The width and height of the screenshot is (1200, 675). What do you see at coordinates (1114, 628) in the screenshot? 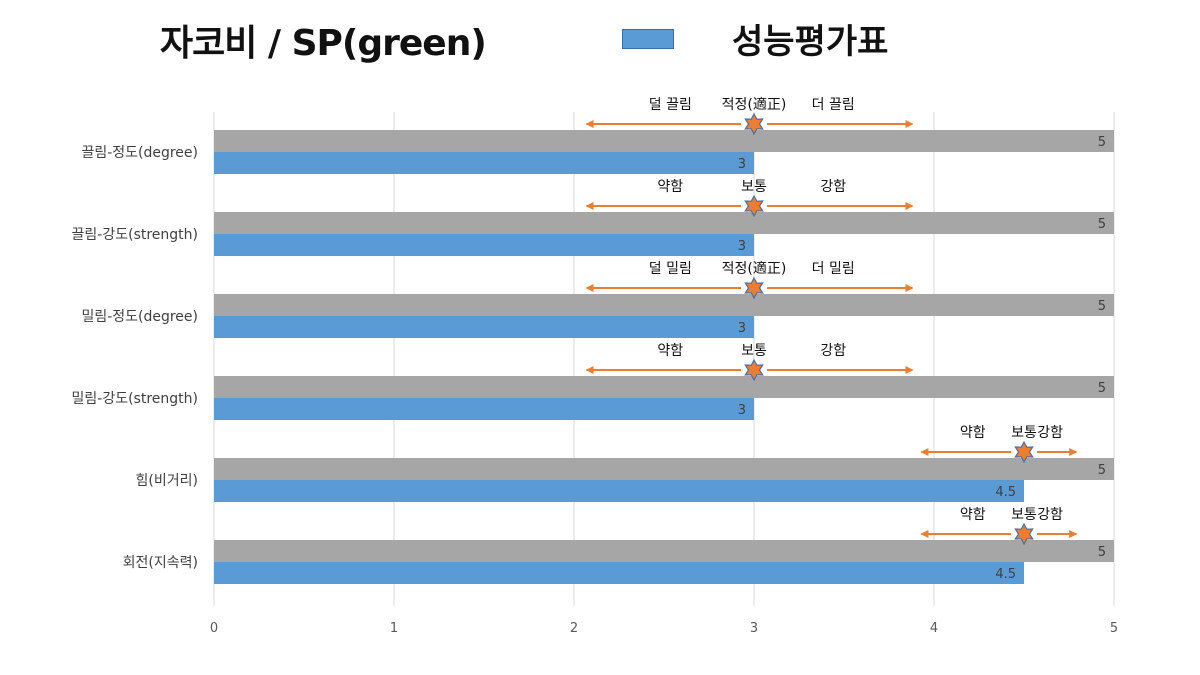
I see `x-tick-label: 5` at bounding box center [1114, 628].